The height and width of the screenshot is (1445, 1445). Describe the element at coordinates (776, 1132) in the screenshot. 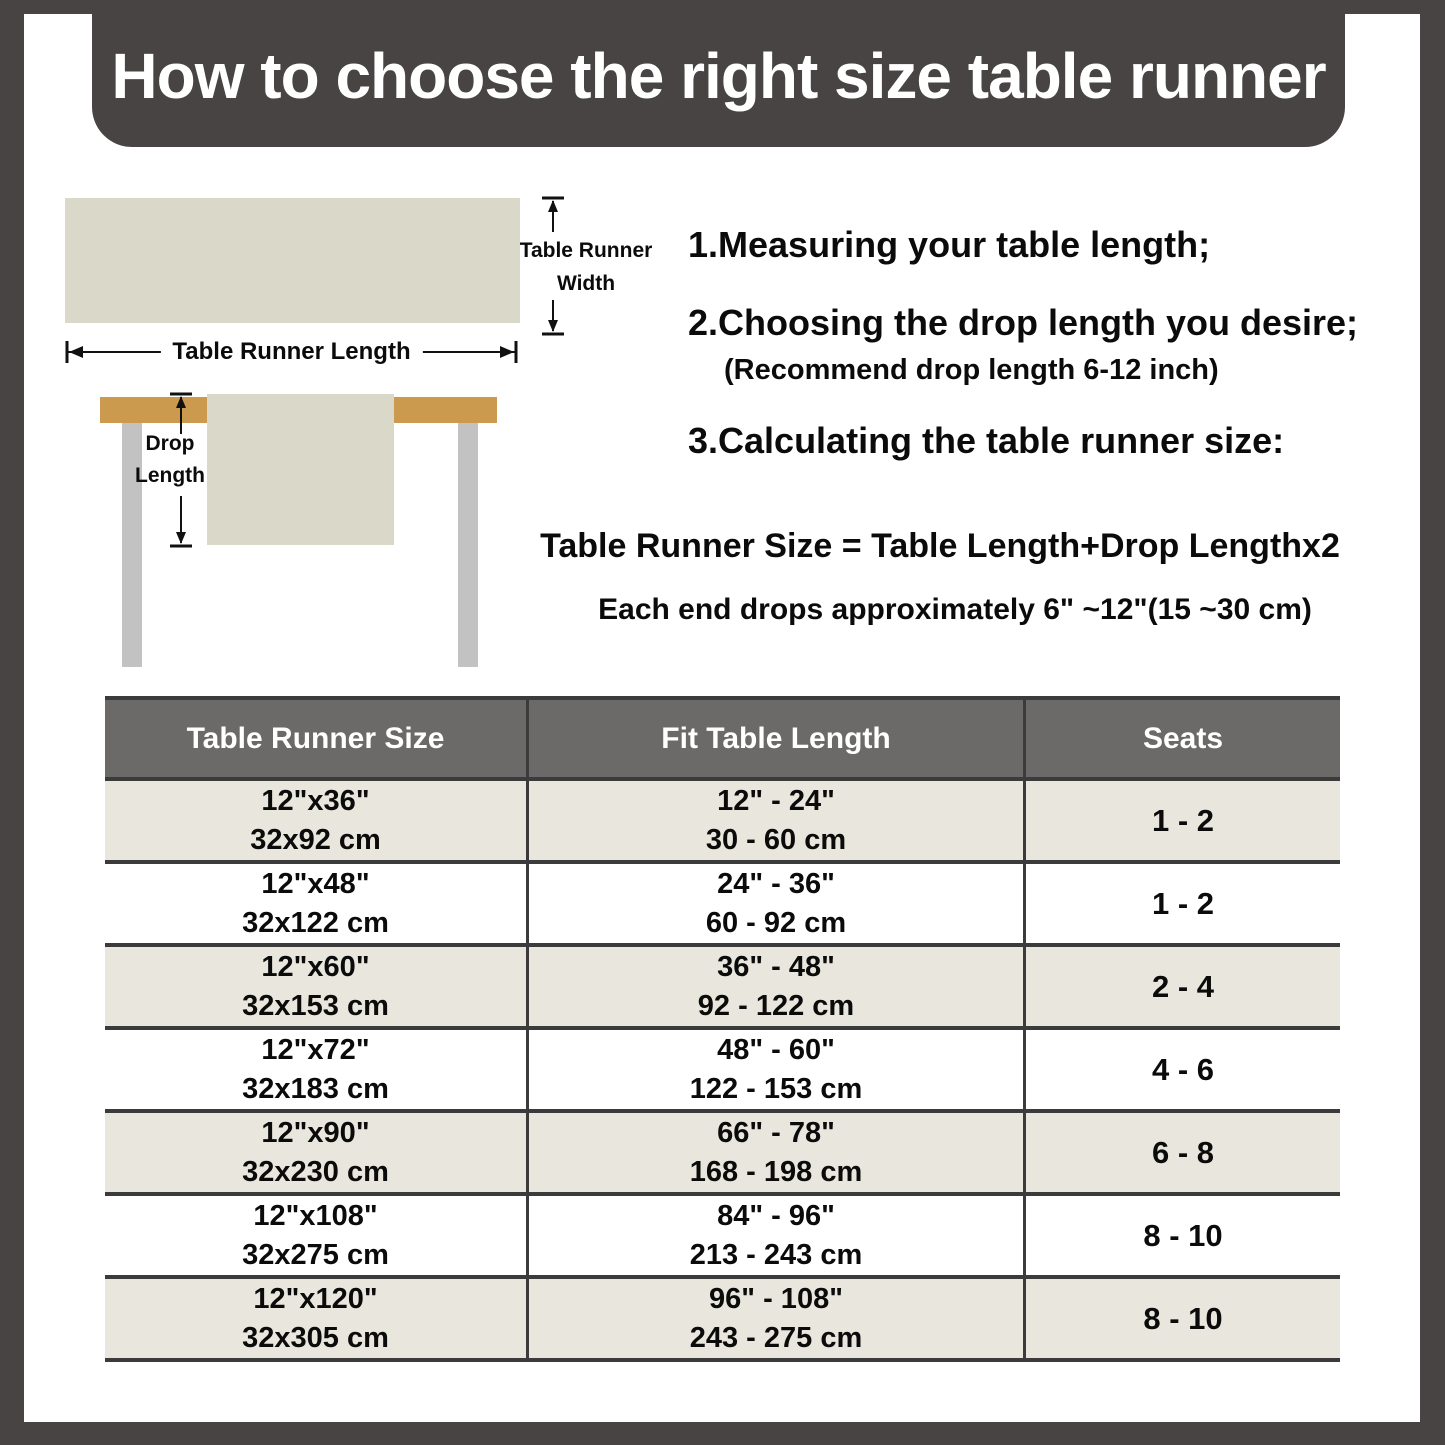

I see `fit-length-inches: 66" - 78"` at that location.